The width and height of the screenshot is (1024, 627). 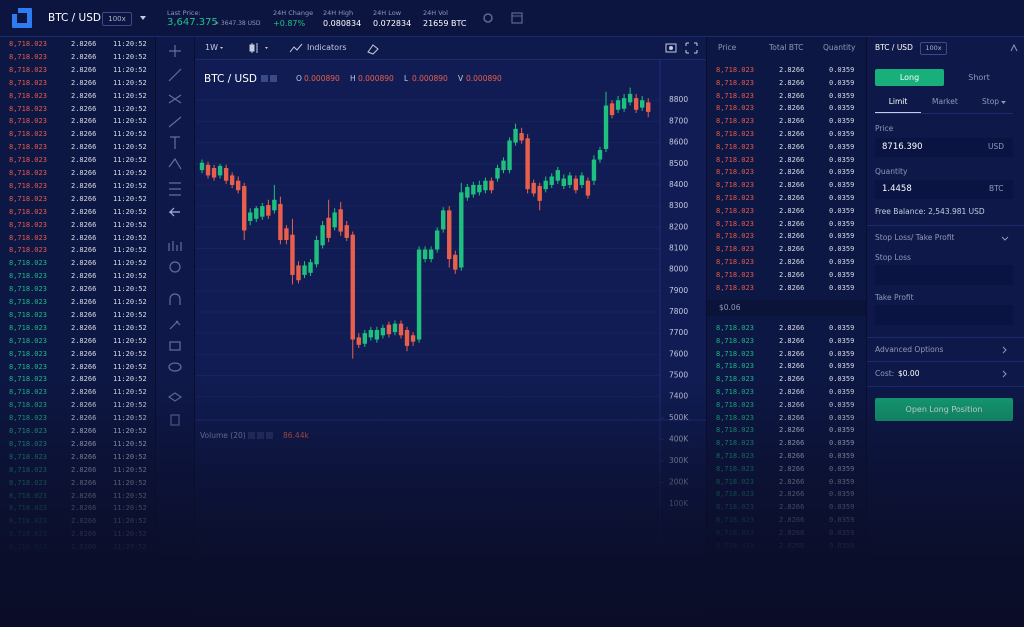 What do you see at coordinates (945, 101) in the screenshot?
I see `order-type-tab: Market` at bounding box center [945, 101].